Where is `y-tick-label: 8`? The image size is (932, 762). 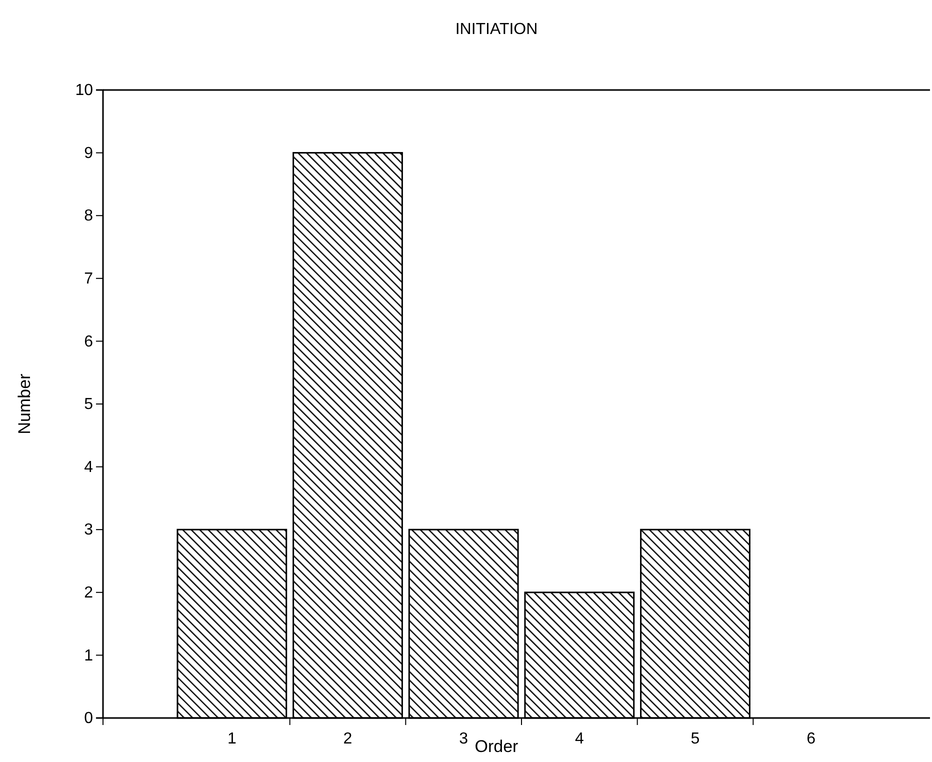
y-tick-label: 8 is located at coordinates (89, 216).